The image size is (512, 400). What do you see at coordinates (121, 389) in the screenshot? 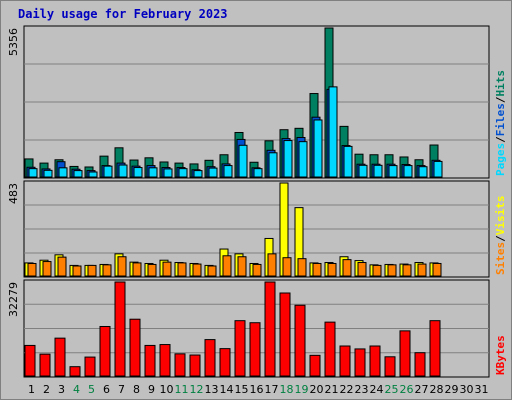
I see `x-tick-label-7: 7` at bounding box center [121, 389].